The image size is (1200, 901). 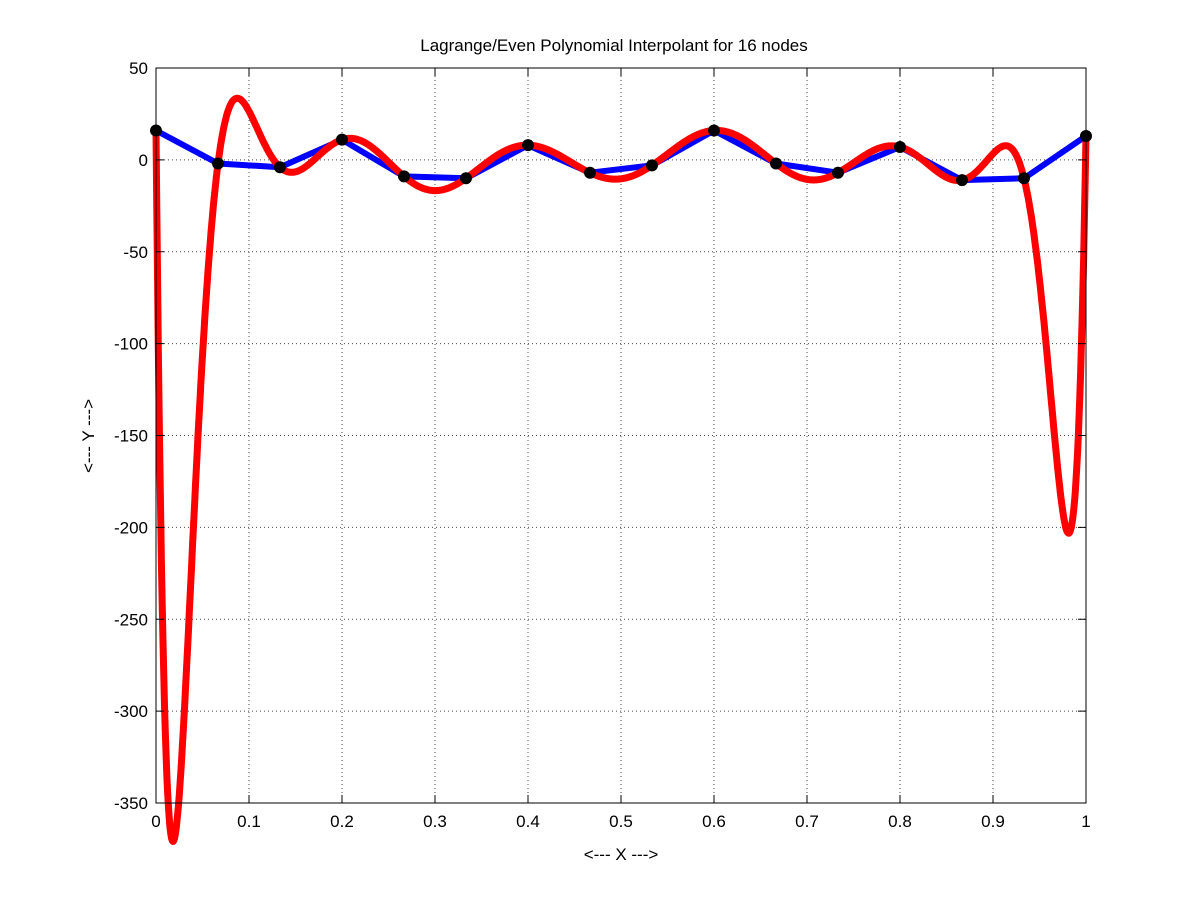 What do you see at coordinates (155, 821) in the screenshot?
I see `x-tick-label: 0` at bounding box center [155, 821].